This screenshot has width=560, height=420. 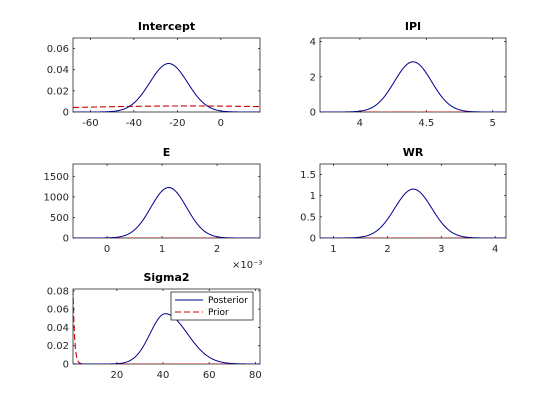 I want to click on y-tick-label: 1, so click(x=313, y=196).